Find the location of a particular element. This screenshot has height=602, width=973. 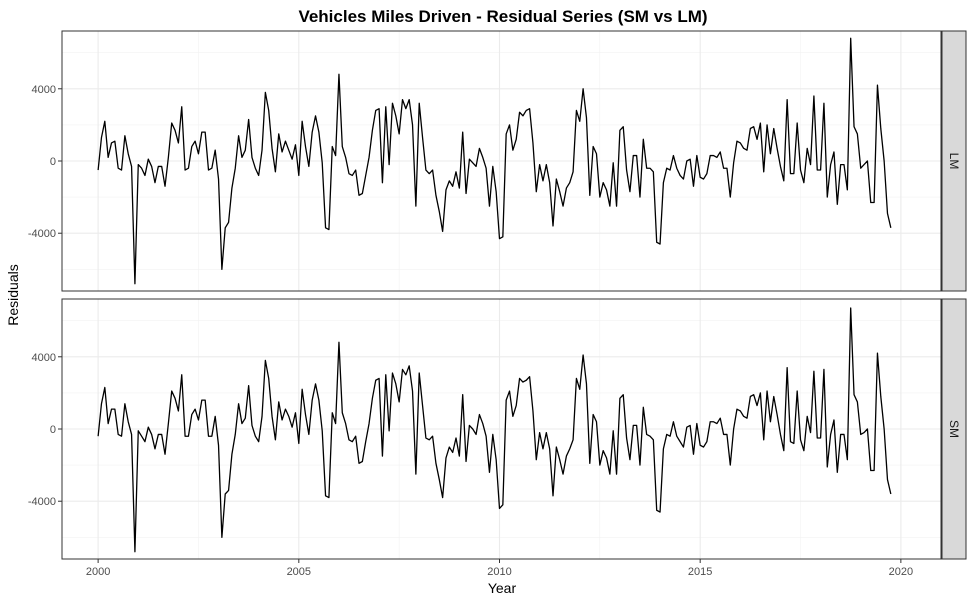

facet-strip-label: LM is located at coordinates (954, 161).